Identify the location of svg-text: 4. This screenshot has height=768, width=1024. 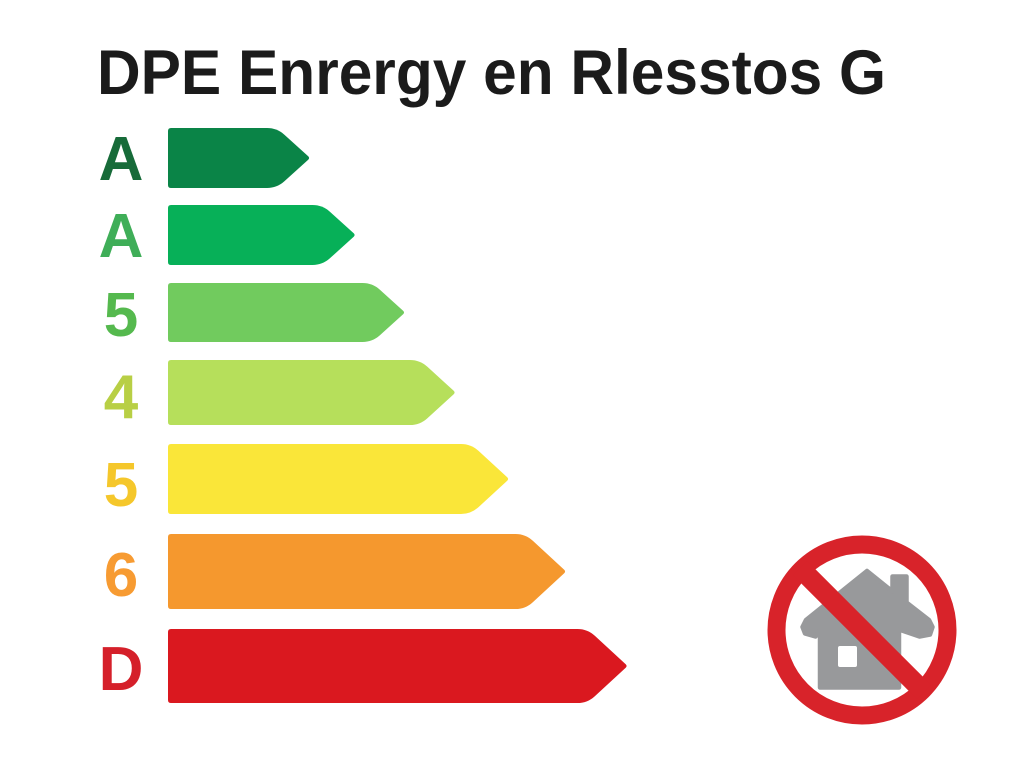
(121, 397).